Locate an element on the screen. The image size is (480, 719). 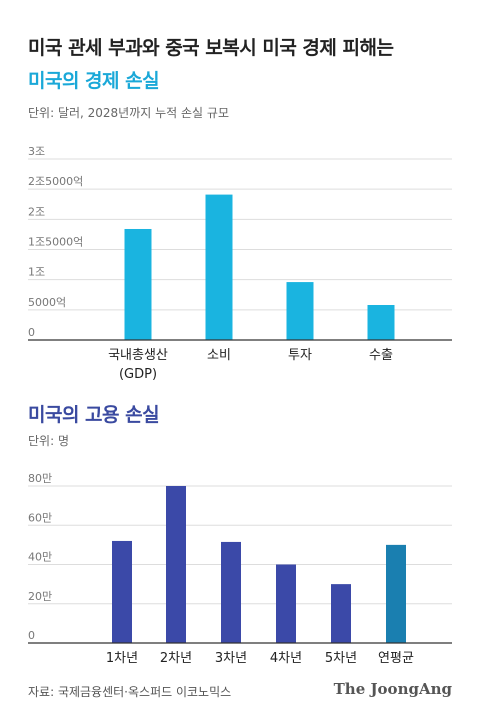
category-label: 2차년 is located at coordinates (176, 658).